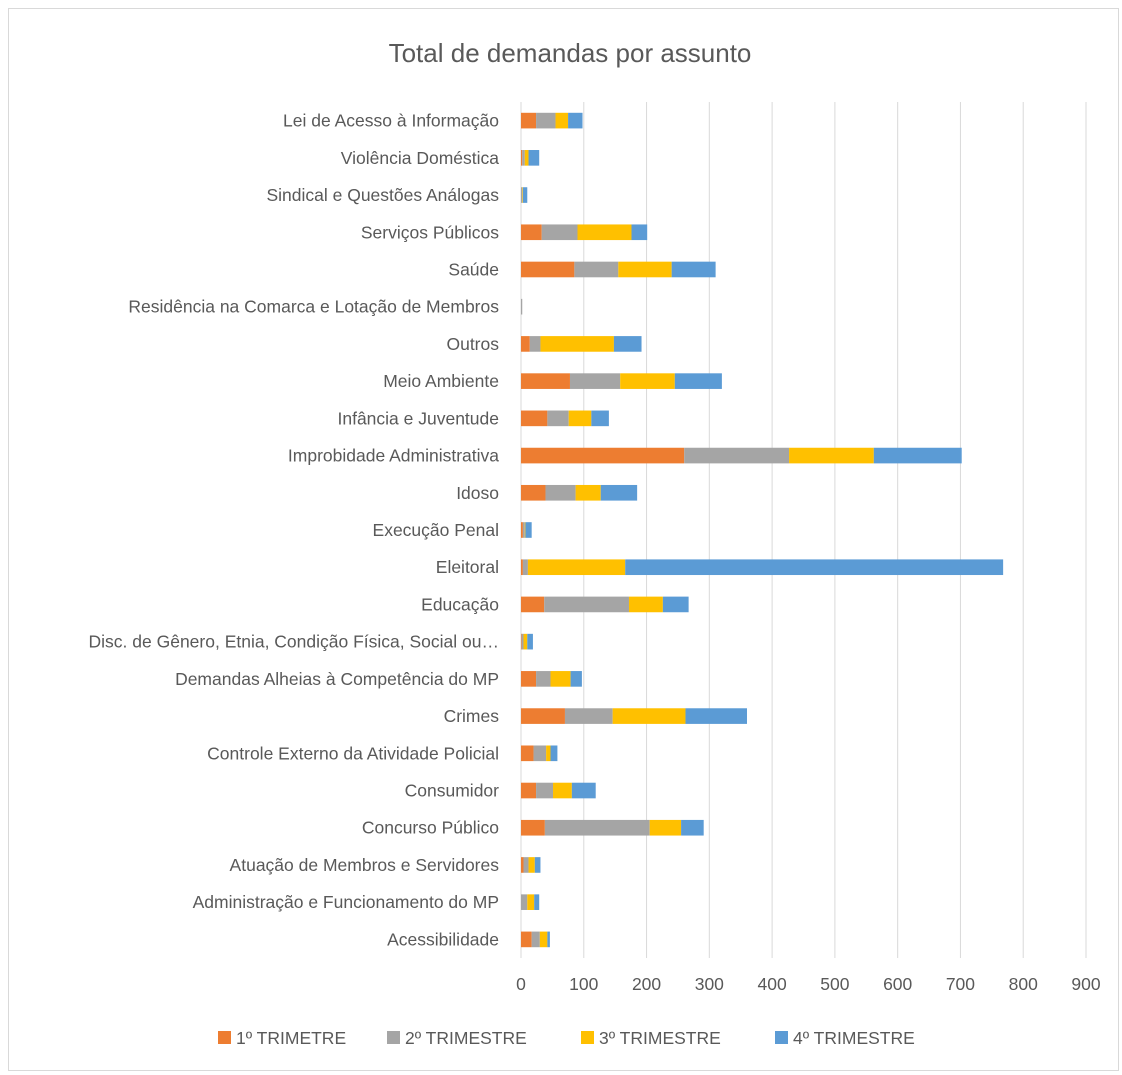  I want to click on category-label: Infância e Juventude, so click(418, 418).